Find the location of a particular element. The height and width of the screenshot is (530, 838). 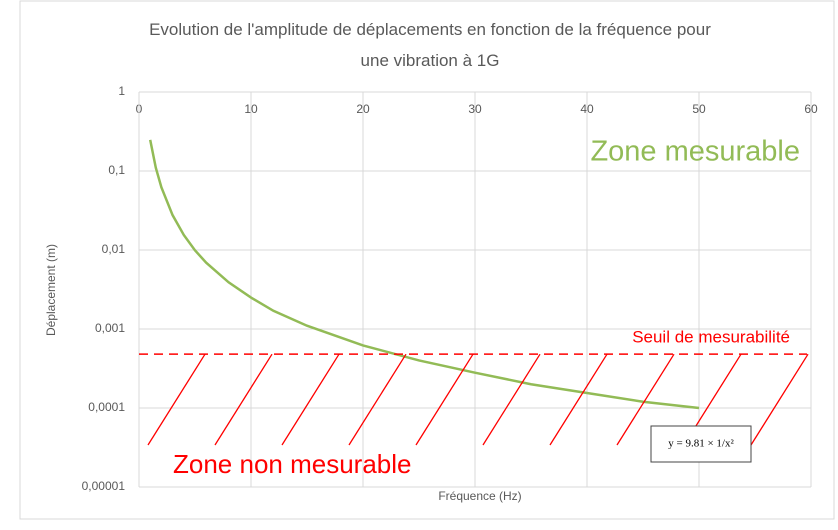

formula-box is located at coordinates (701, 444).